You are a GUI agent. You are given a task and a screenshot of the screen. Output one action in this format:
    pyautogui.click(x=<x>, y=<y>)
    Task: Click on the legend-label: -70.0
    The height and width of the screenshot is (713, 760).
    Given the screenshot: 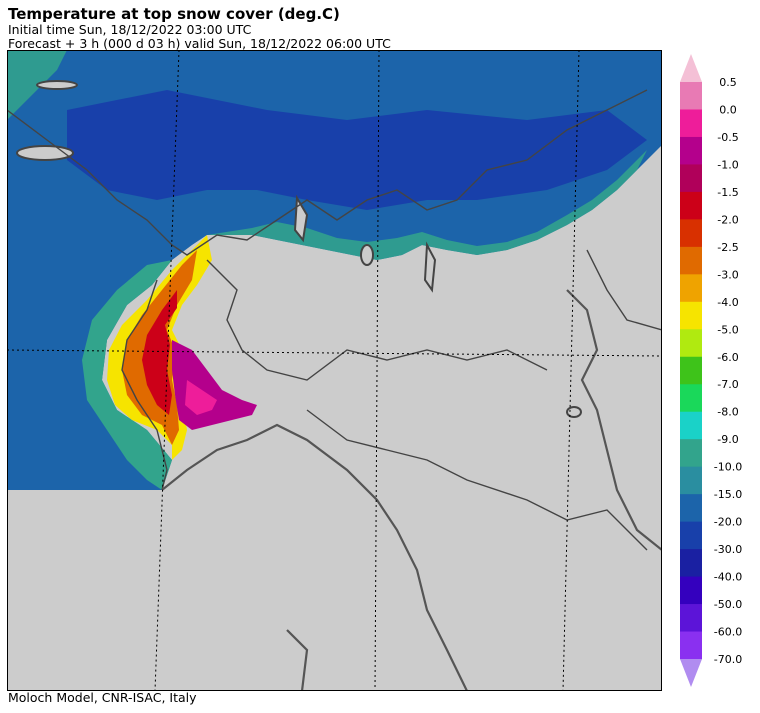 What is the action you would take?
    pyautogui.click(x=728, y=659)
    